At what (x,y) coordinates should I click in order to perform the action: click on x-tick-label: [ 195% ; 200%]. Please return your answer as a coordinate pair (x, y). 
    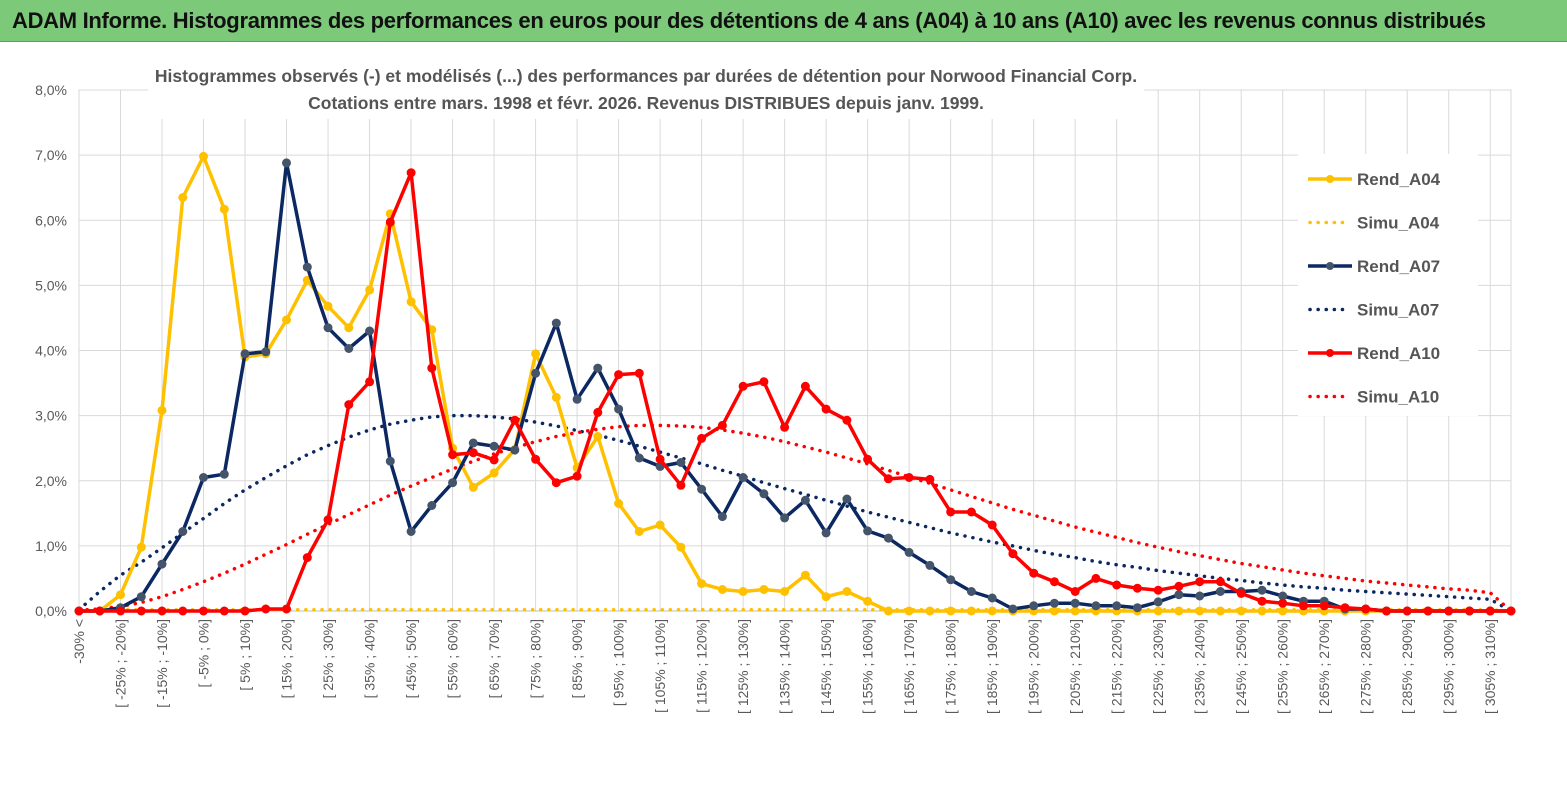
    Looking at the image, I should click on (1034, 666).